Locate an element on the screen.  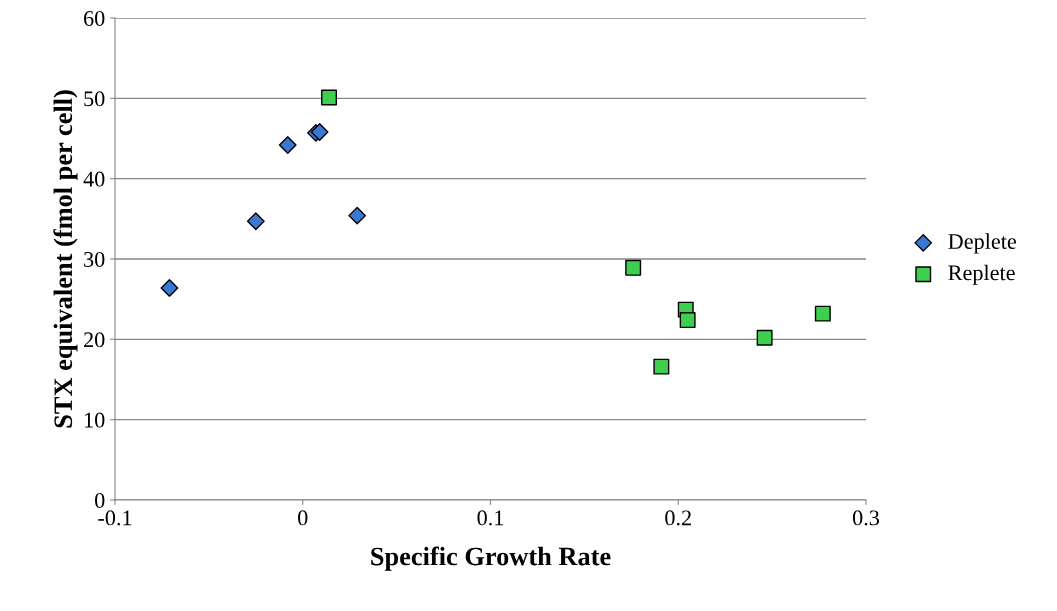
x-tick-label: 0.3 is located at coordinates (866, 518).